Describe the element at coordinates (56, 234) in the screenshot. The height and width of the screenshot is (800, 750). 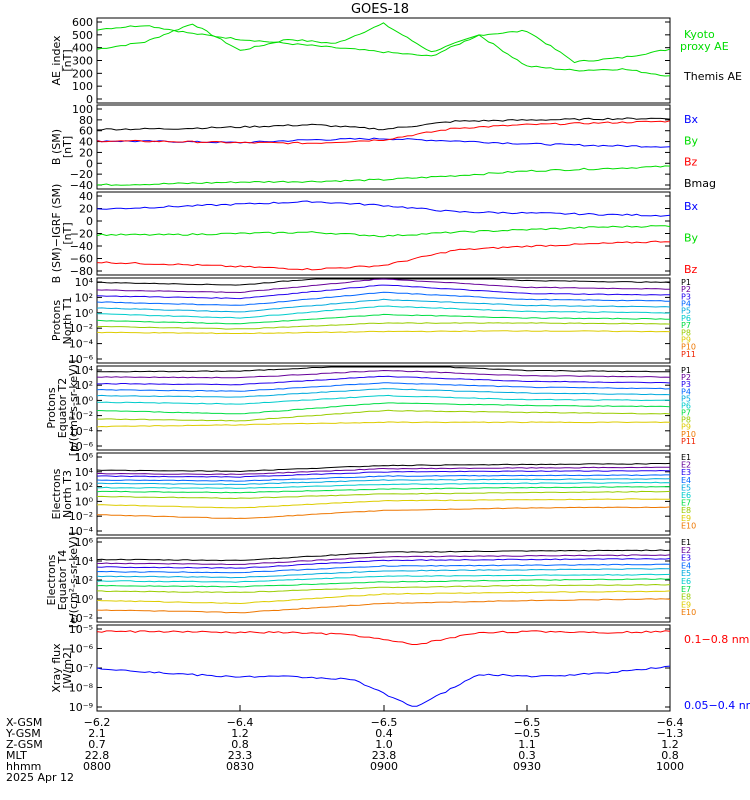
I see `y-axis-label: B (SM)−IGRF (SM)` at that location.